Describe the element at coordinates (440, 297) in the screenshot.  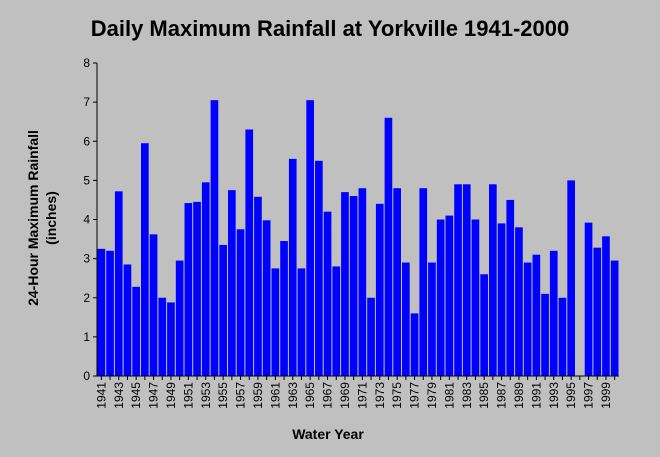
I see `bar-1980` at that location.